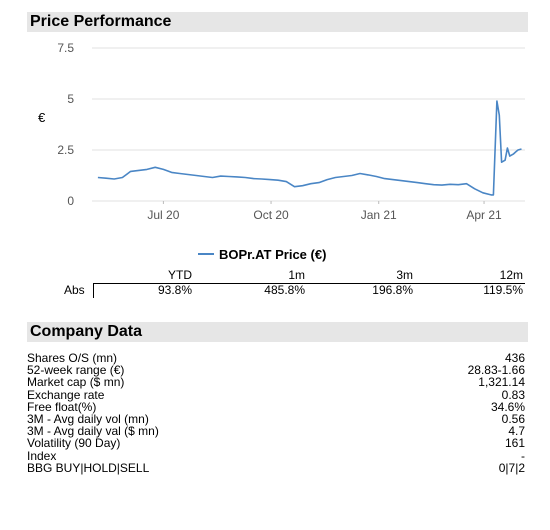 Image resolution: width=550 pixels, height=530 pixels. I want to click on price-series-line, so click(309, 148).